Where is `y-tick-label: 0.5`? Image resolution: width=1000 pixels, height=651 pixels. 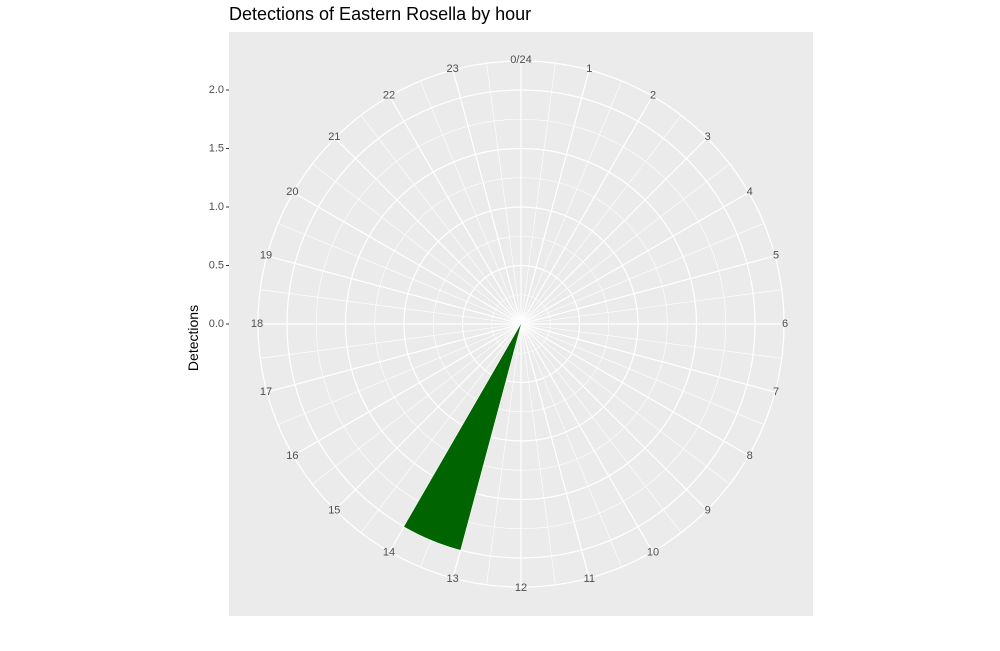 y-tick-label: 0.5 is located at coordinates (216, 265).